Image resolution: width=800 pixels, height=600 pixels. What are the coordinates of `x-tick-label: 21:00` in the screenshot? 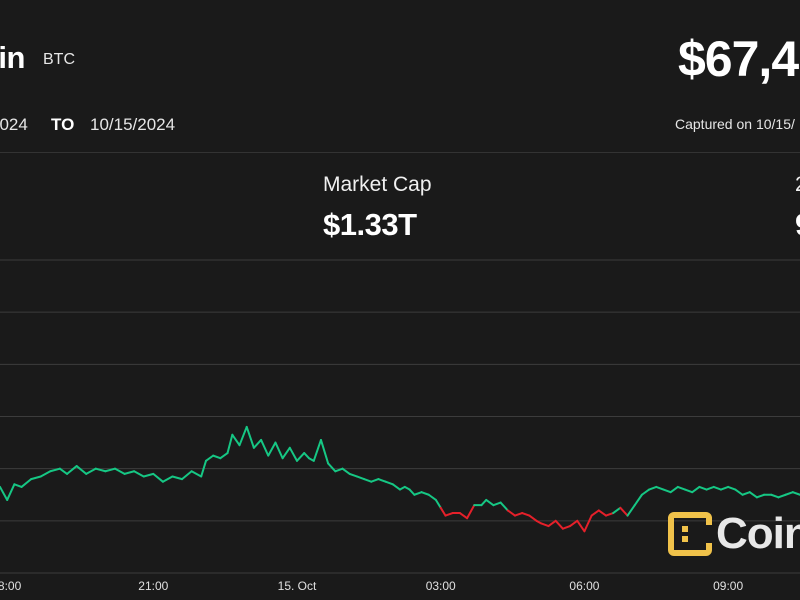 It's located at (153, 586).